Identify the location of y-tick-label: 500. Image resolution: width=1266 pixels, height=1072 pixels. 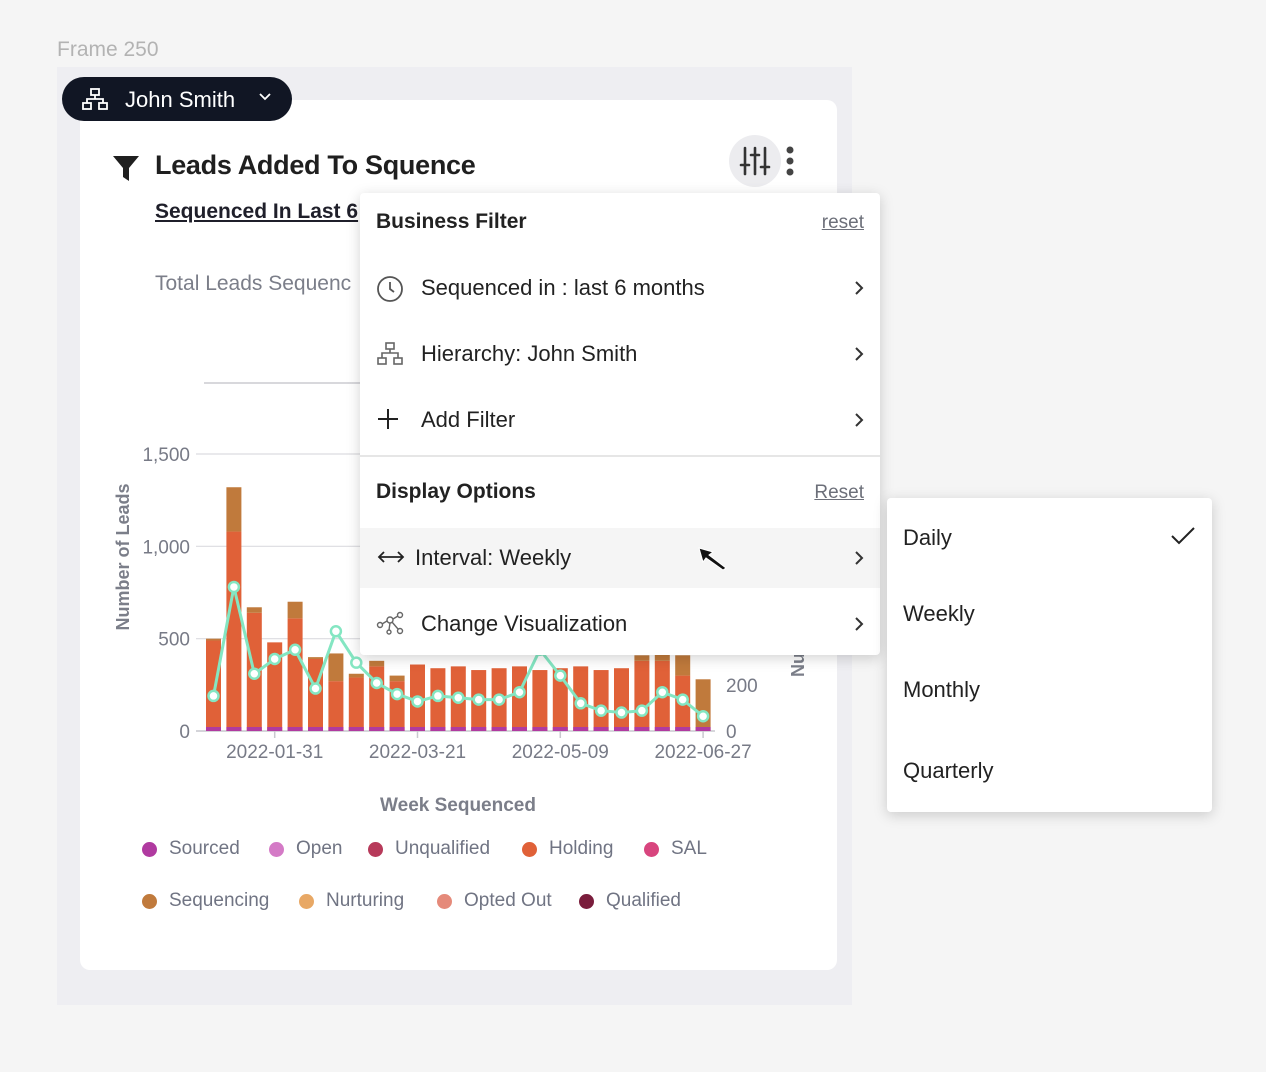
(174, 640).